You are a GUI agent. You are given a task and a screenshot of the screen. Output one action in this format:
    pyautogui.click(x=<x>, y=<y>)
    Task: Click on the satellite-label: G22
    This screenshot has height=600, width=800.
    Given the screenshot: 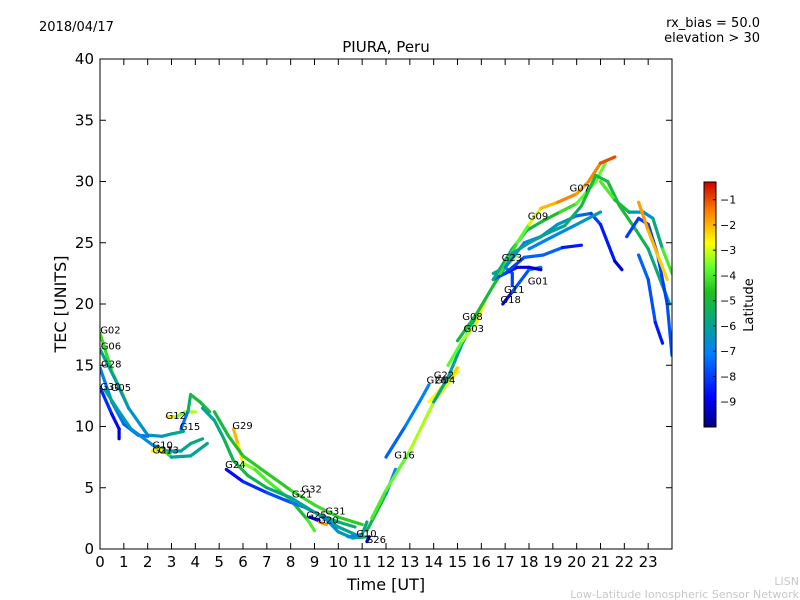 What is the action you would take?
    pyautogui.click(x=444, y=376)
    